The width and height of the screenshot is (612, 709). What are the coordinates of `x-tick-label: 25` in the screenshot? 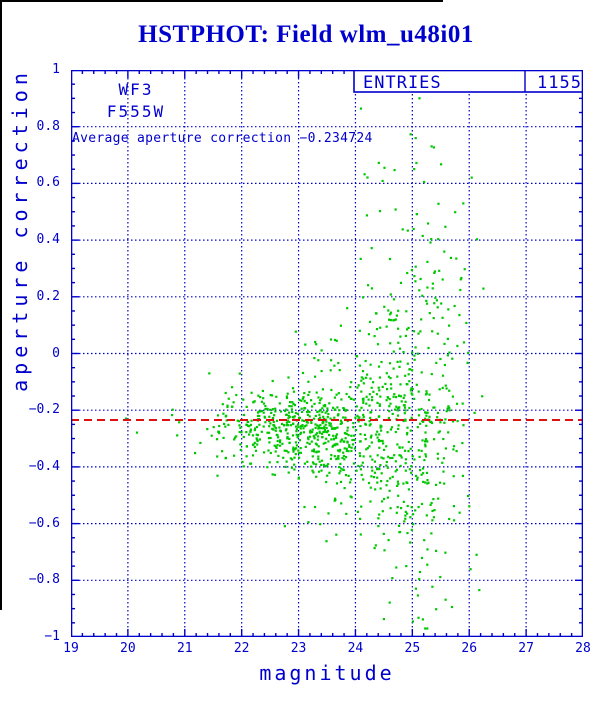 It's located at (412, 648).